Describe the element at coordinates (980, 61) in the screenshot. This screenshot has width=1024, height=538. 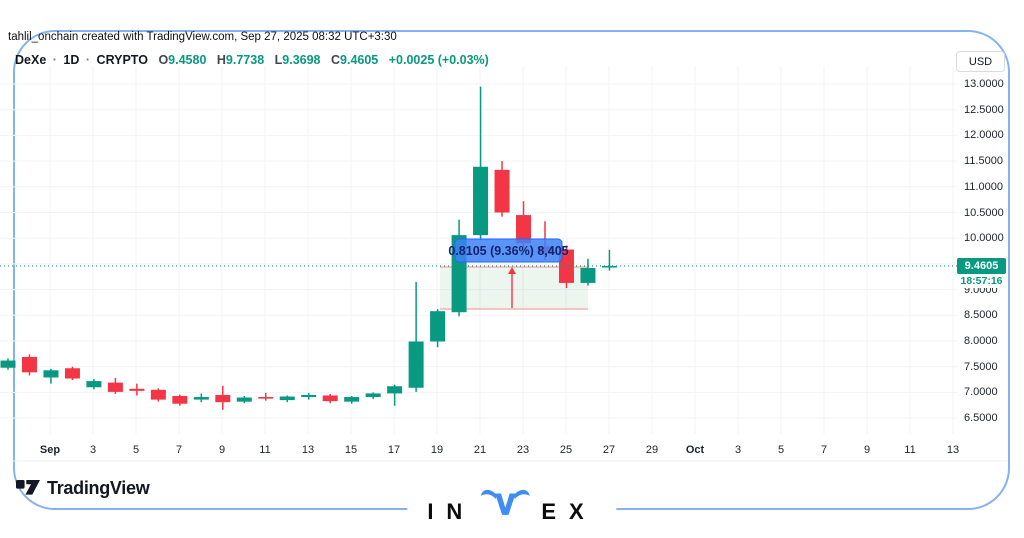
I see `currency-unit-box: USD` at that location.